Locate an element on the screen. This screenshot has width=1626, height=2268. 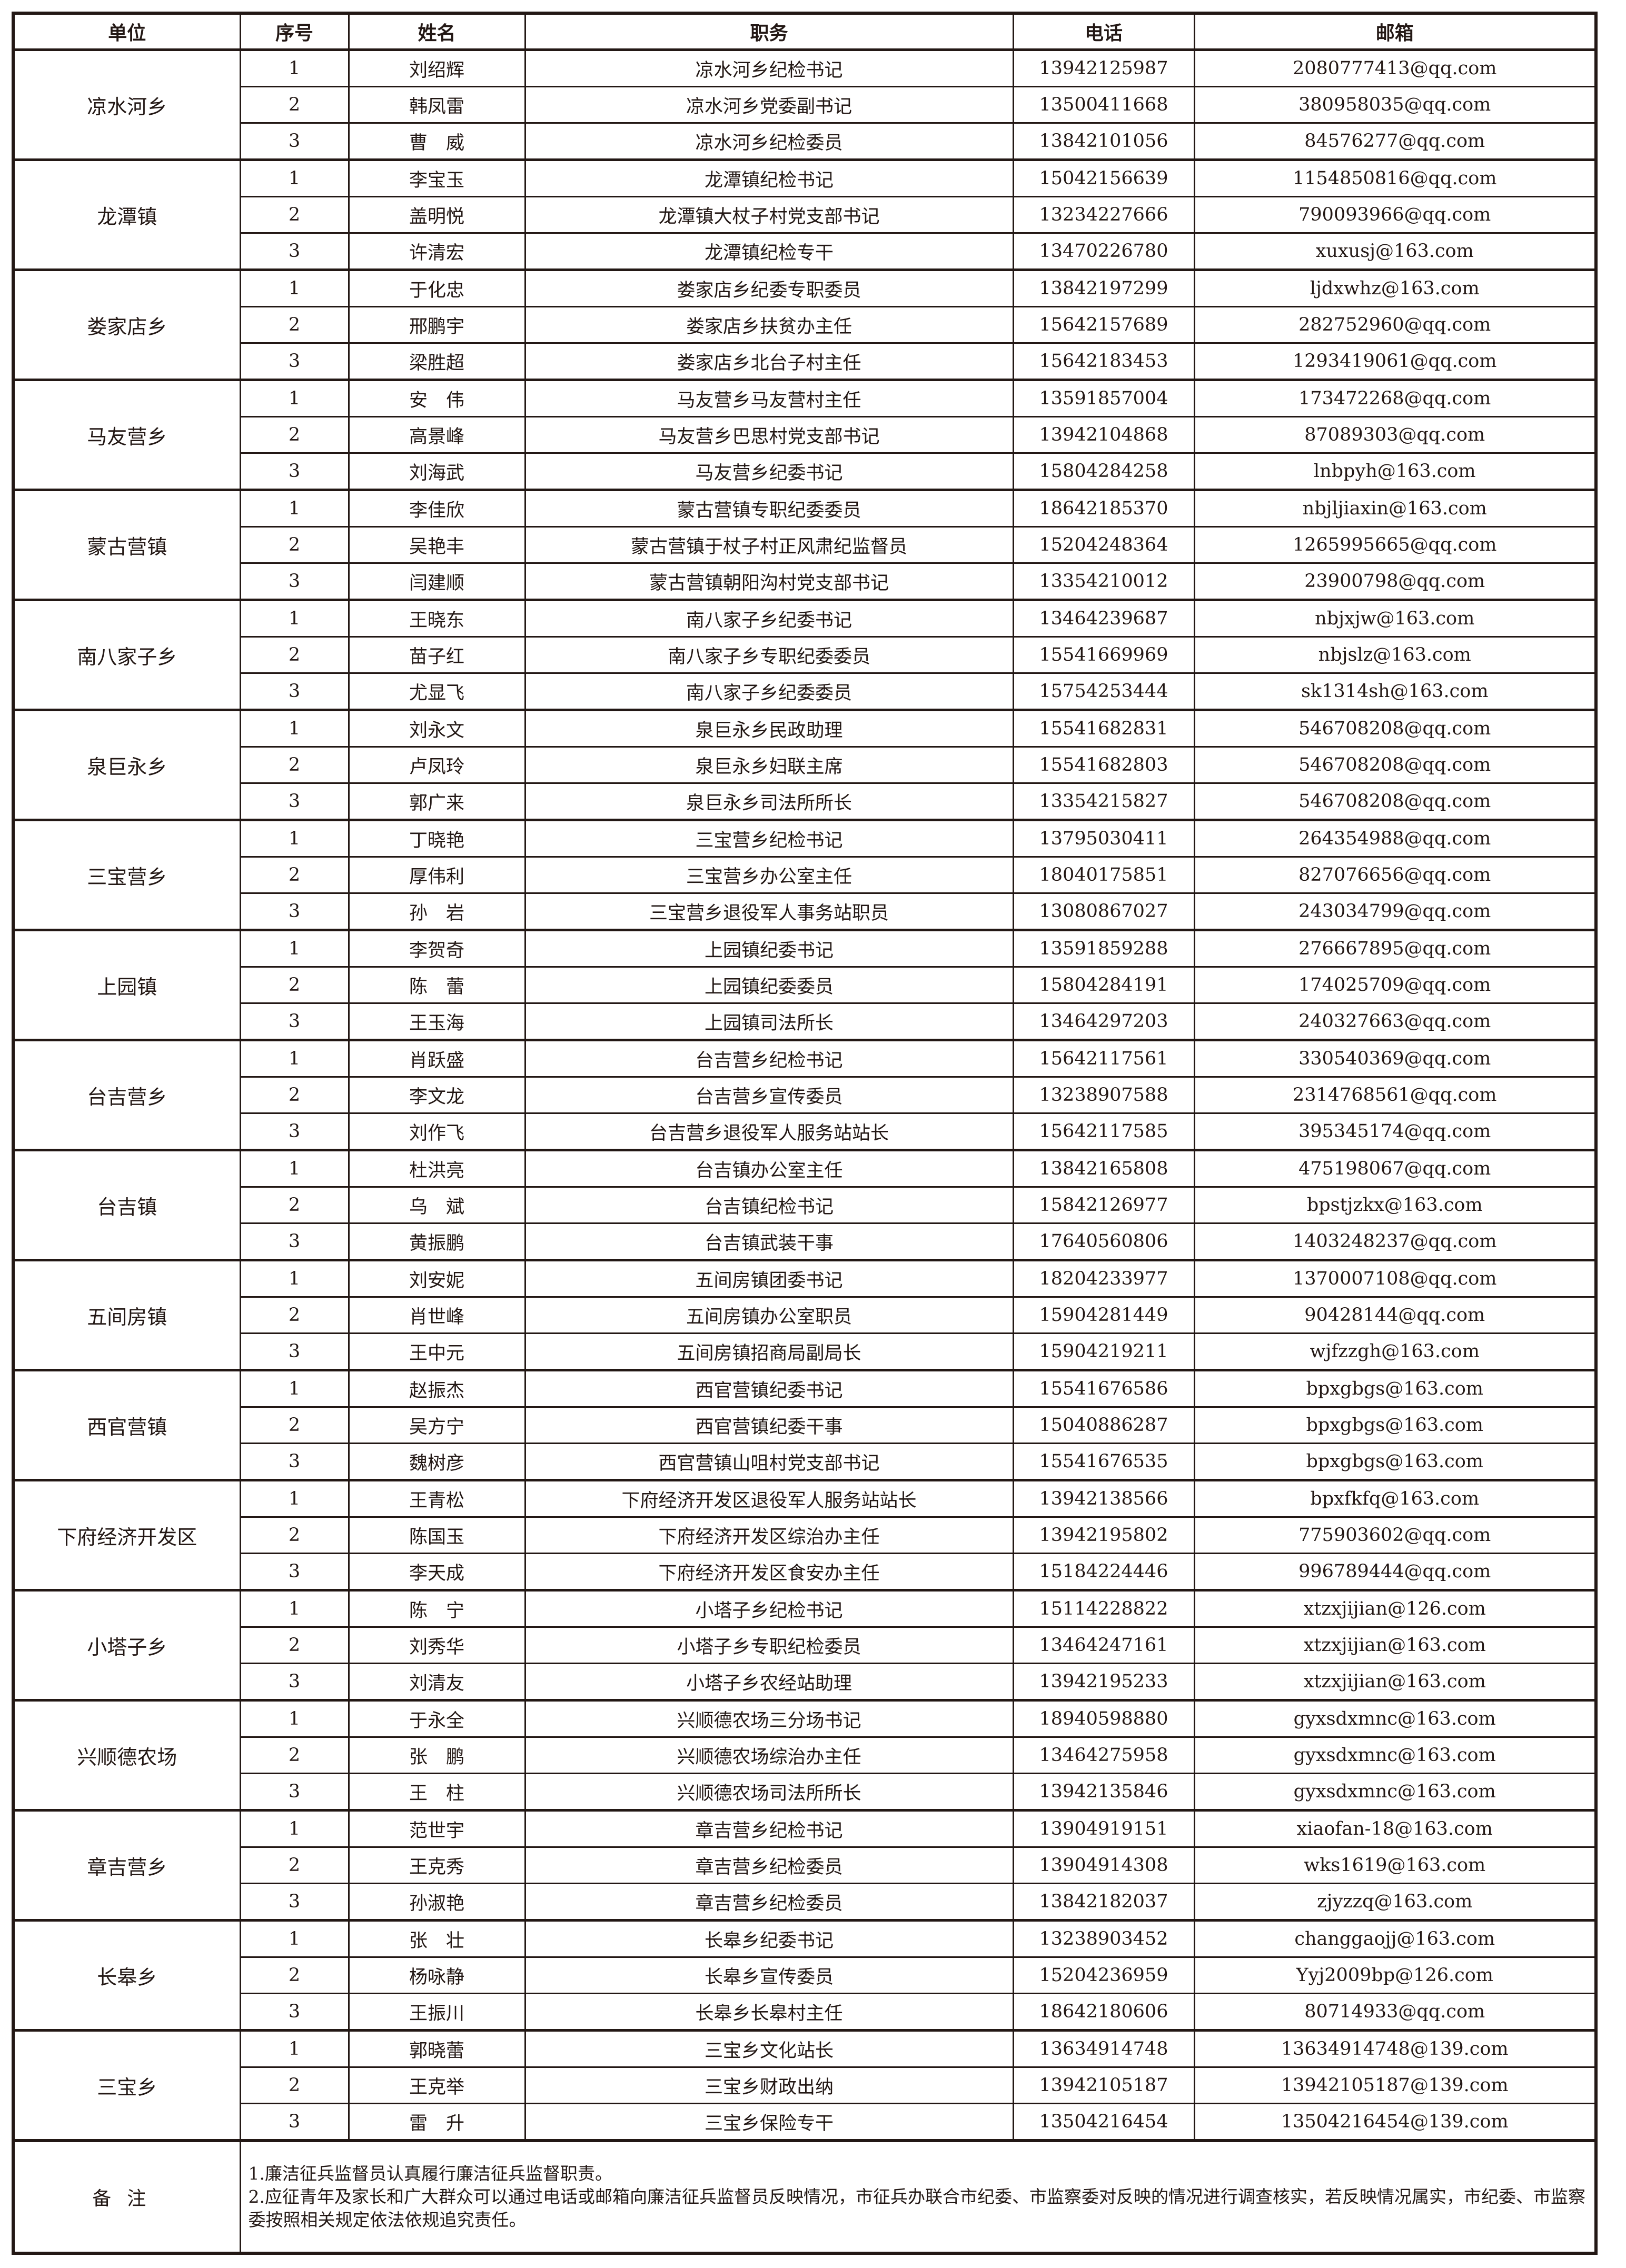
position-cell: 马友营乡巴思村党支部书记 is located at coordinates (769, 435).